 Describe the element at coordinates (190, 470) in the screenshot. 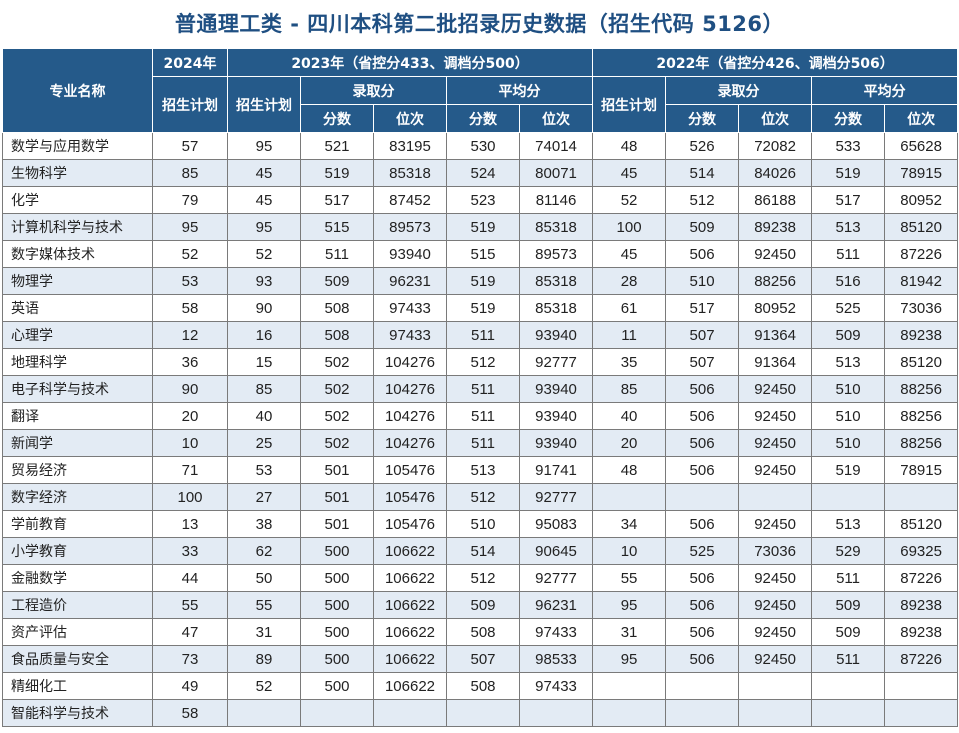

I see `table-cell: 71` at that location.